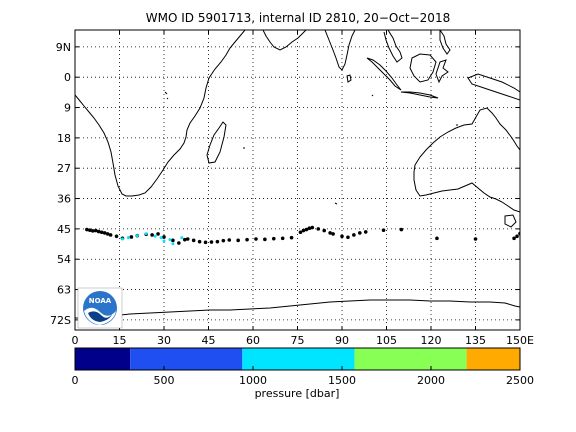 This screenshot has width=576, height=432. What do you see at coordinates (216, 142) in the screenshot?
I see `madagascar-coastline` at bounding box center [216, 142].